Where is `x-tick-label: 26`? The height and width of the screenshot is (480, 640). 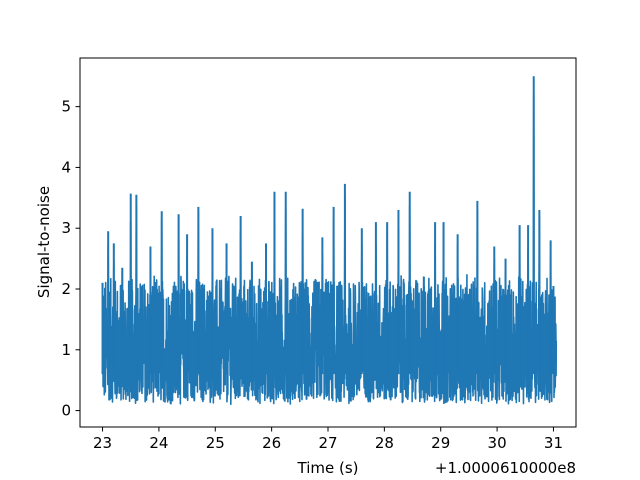 x-tick-label: 26 is located at coordinates (271, 443).